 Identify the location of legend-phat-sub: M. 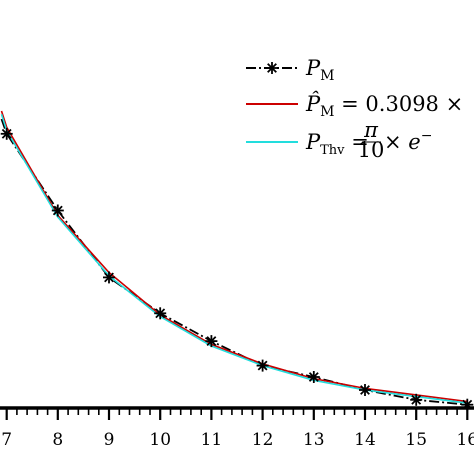
(327, 112).